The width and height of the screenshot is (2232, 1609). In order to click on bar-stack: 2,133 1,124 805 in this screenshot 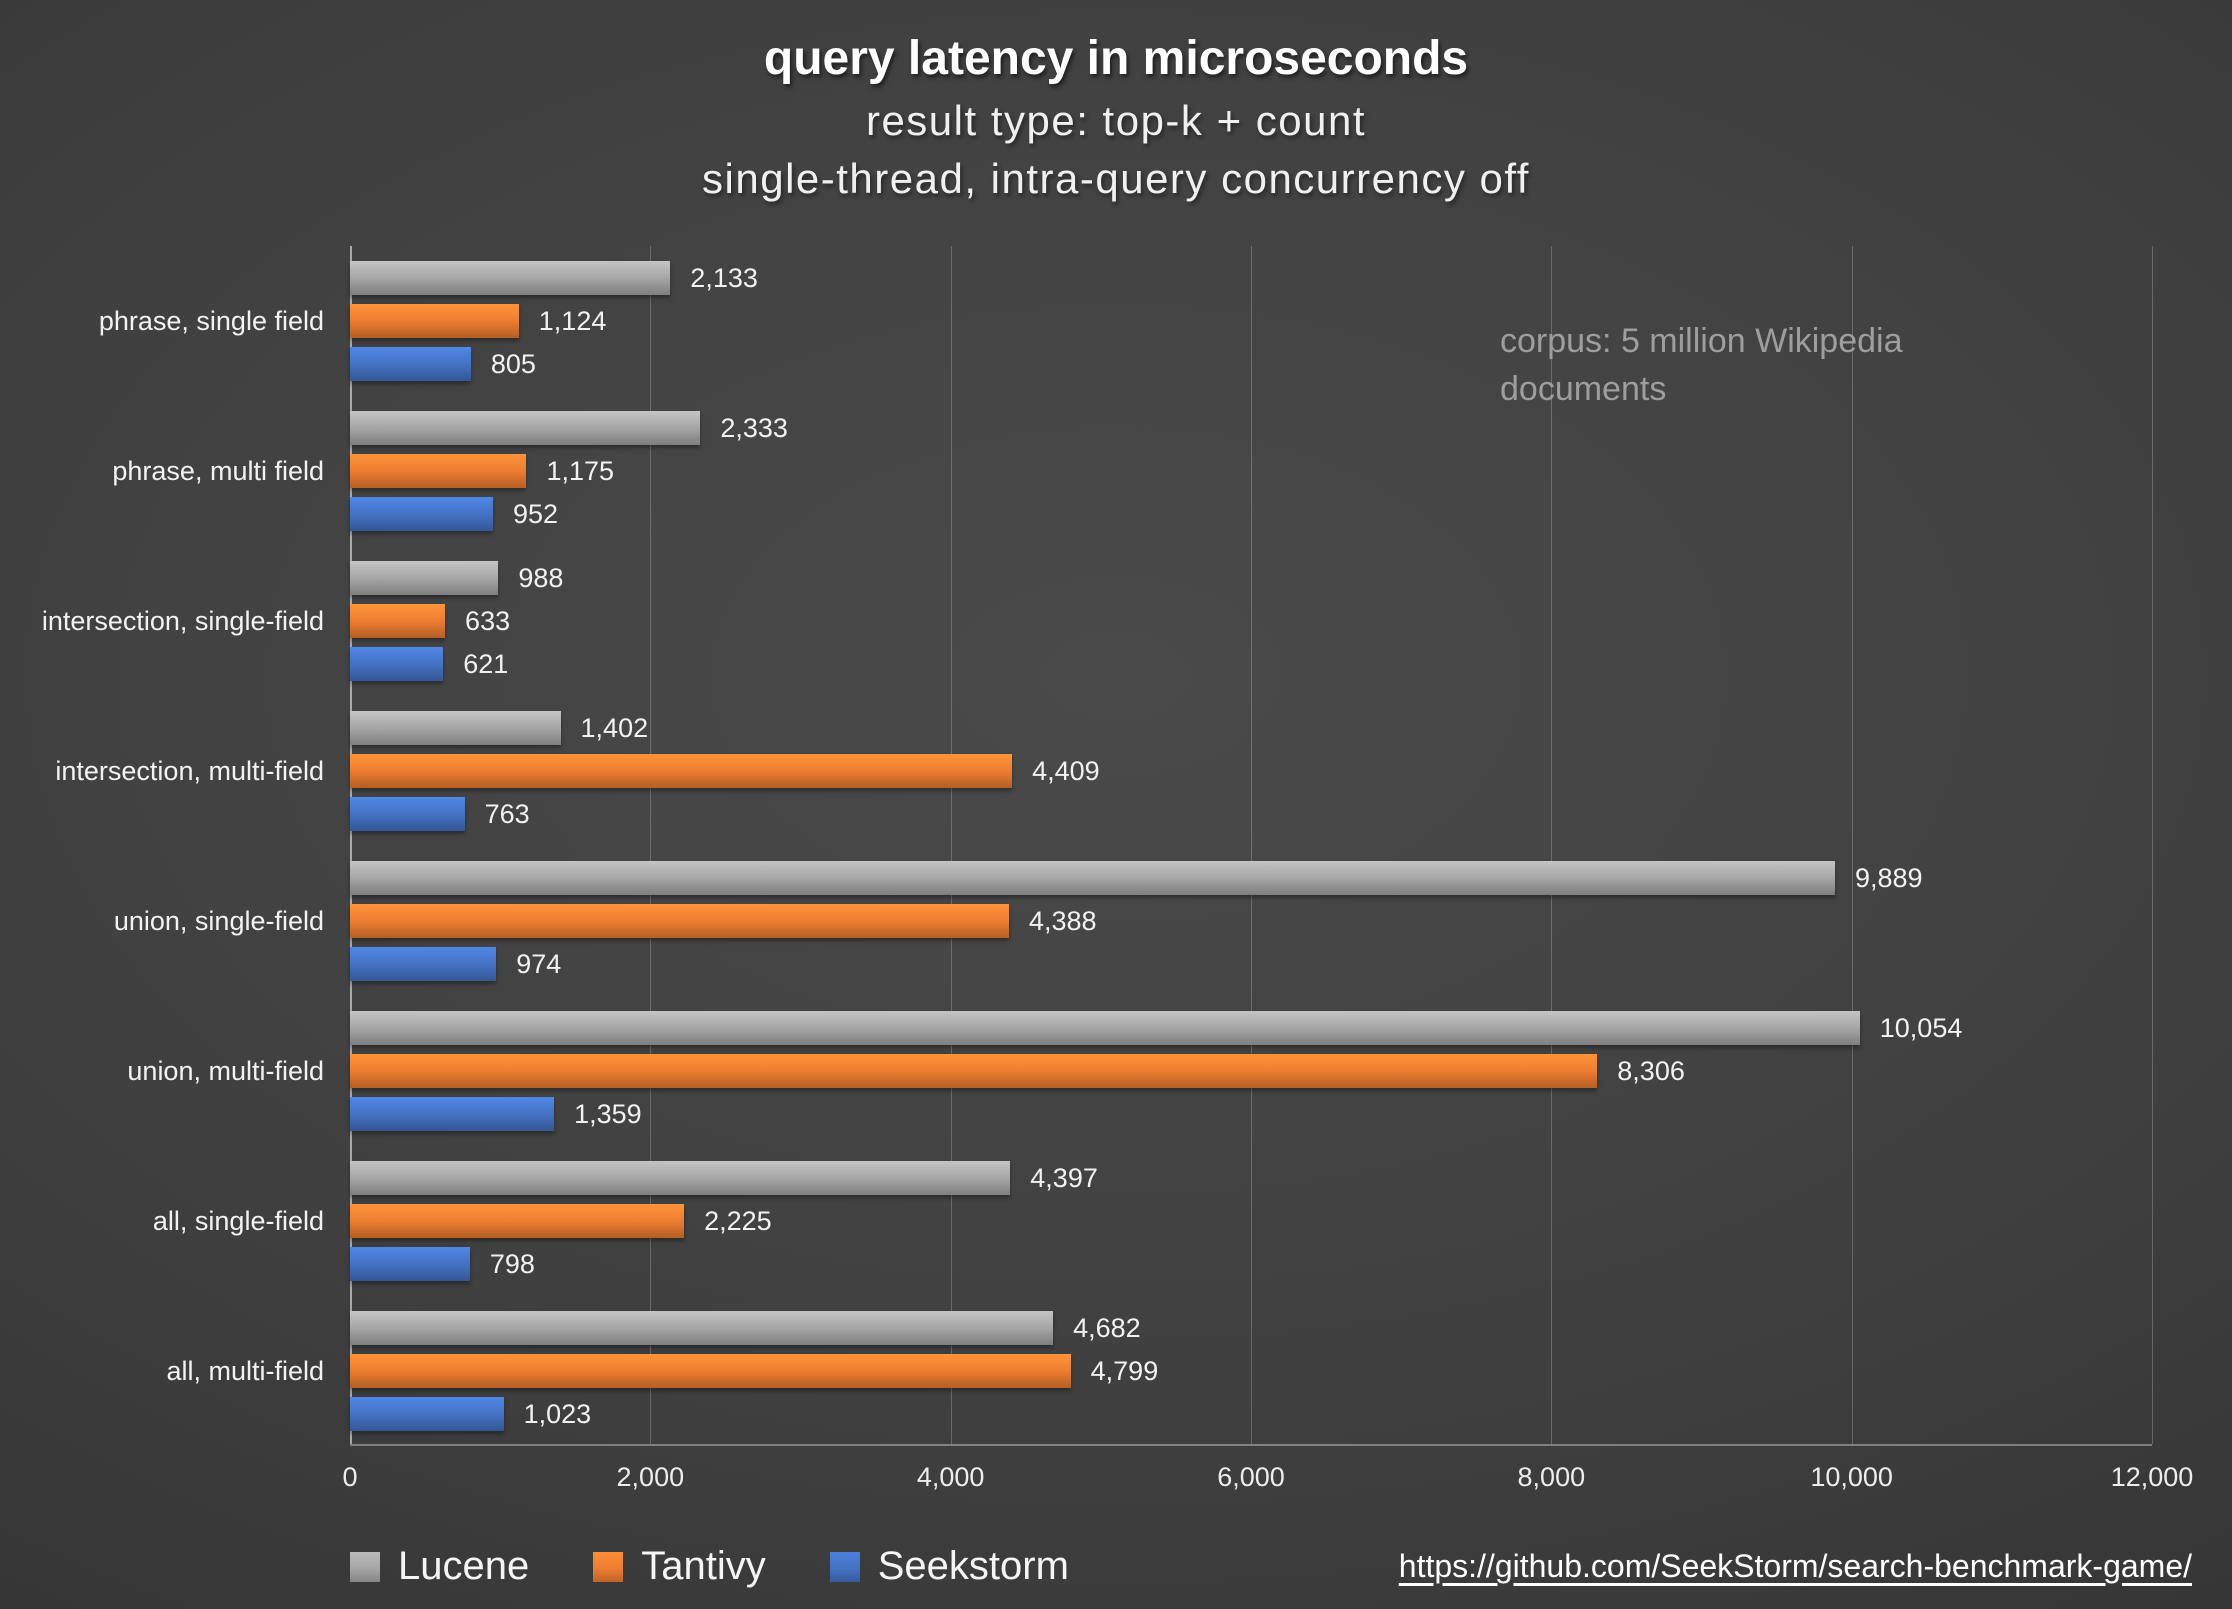, I will do `click(1251, 321)`.